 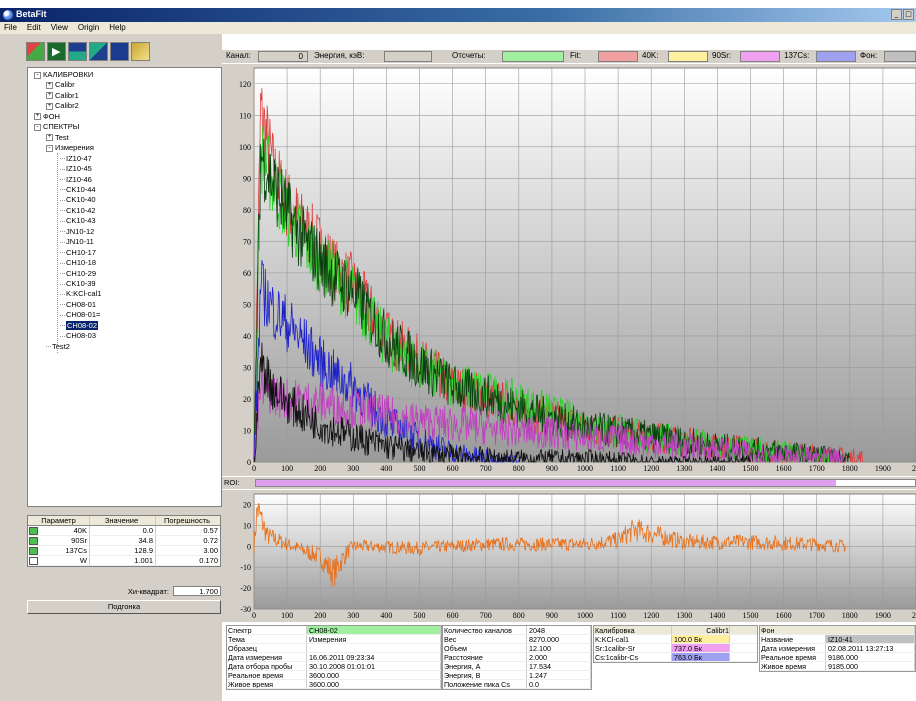 What do you see at coordinates (63, 75) in the screenshot?
I see `tree-node: - КАЛИБРОВКИ` at bounding box center [63, 75].